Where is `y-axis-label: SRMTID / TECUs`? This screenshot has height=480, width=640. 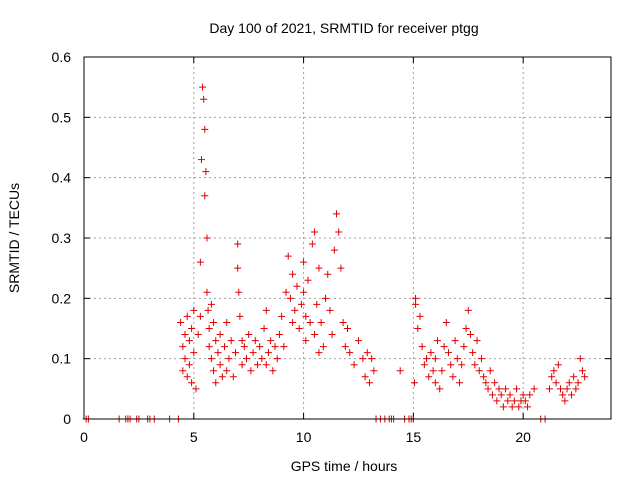 y-axis-label: SRMTID / TECUs is located at coordinates (14, 238).